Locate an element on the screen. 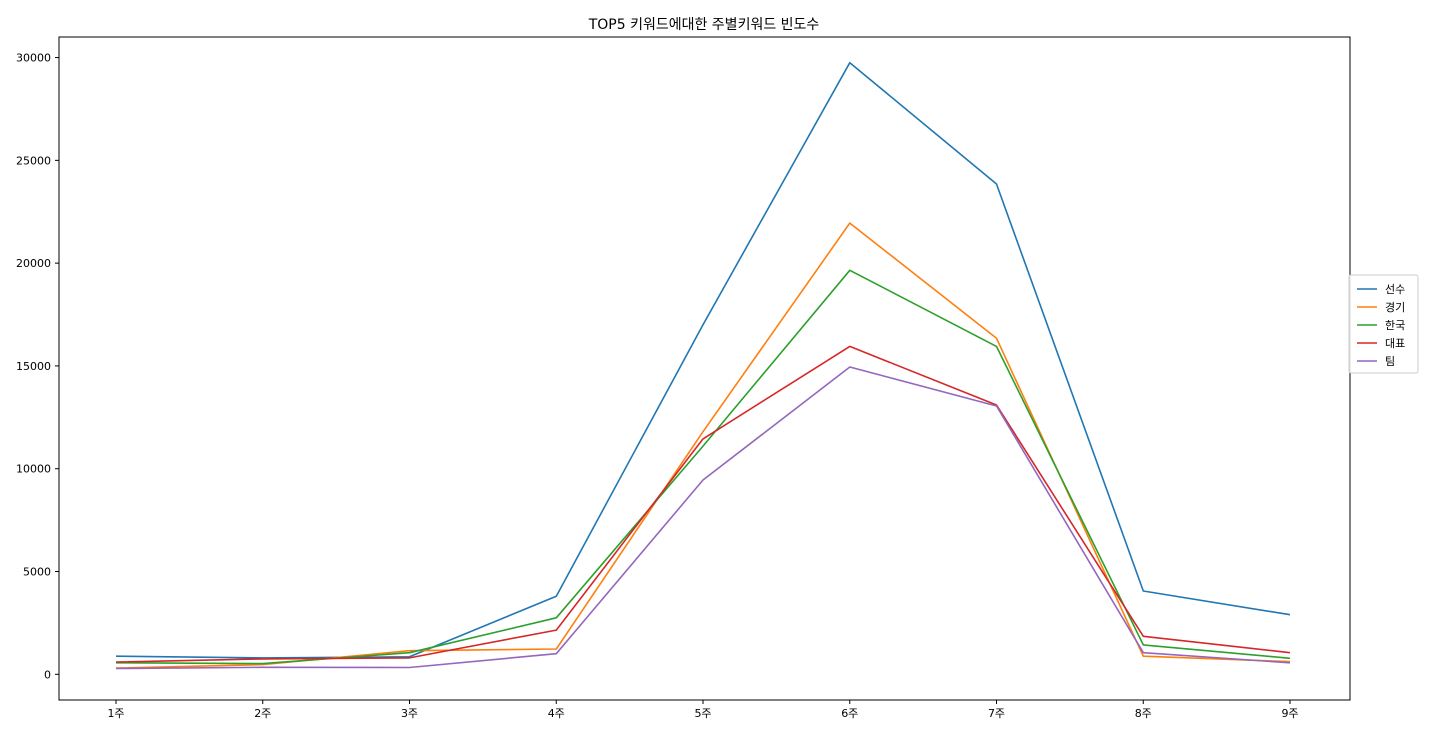 The image size is (1440, 741). x-tick-label: 9주 is located at coordinates (1289, 713).